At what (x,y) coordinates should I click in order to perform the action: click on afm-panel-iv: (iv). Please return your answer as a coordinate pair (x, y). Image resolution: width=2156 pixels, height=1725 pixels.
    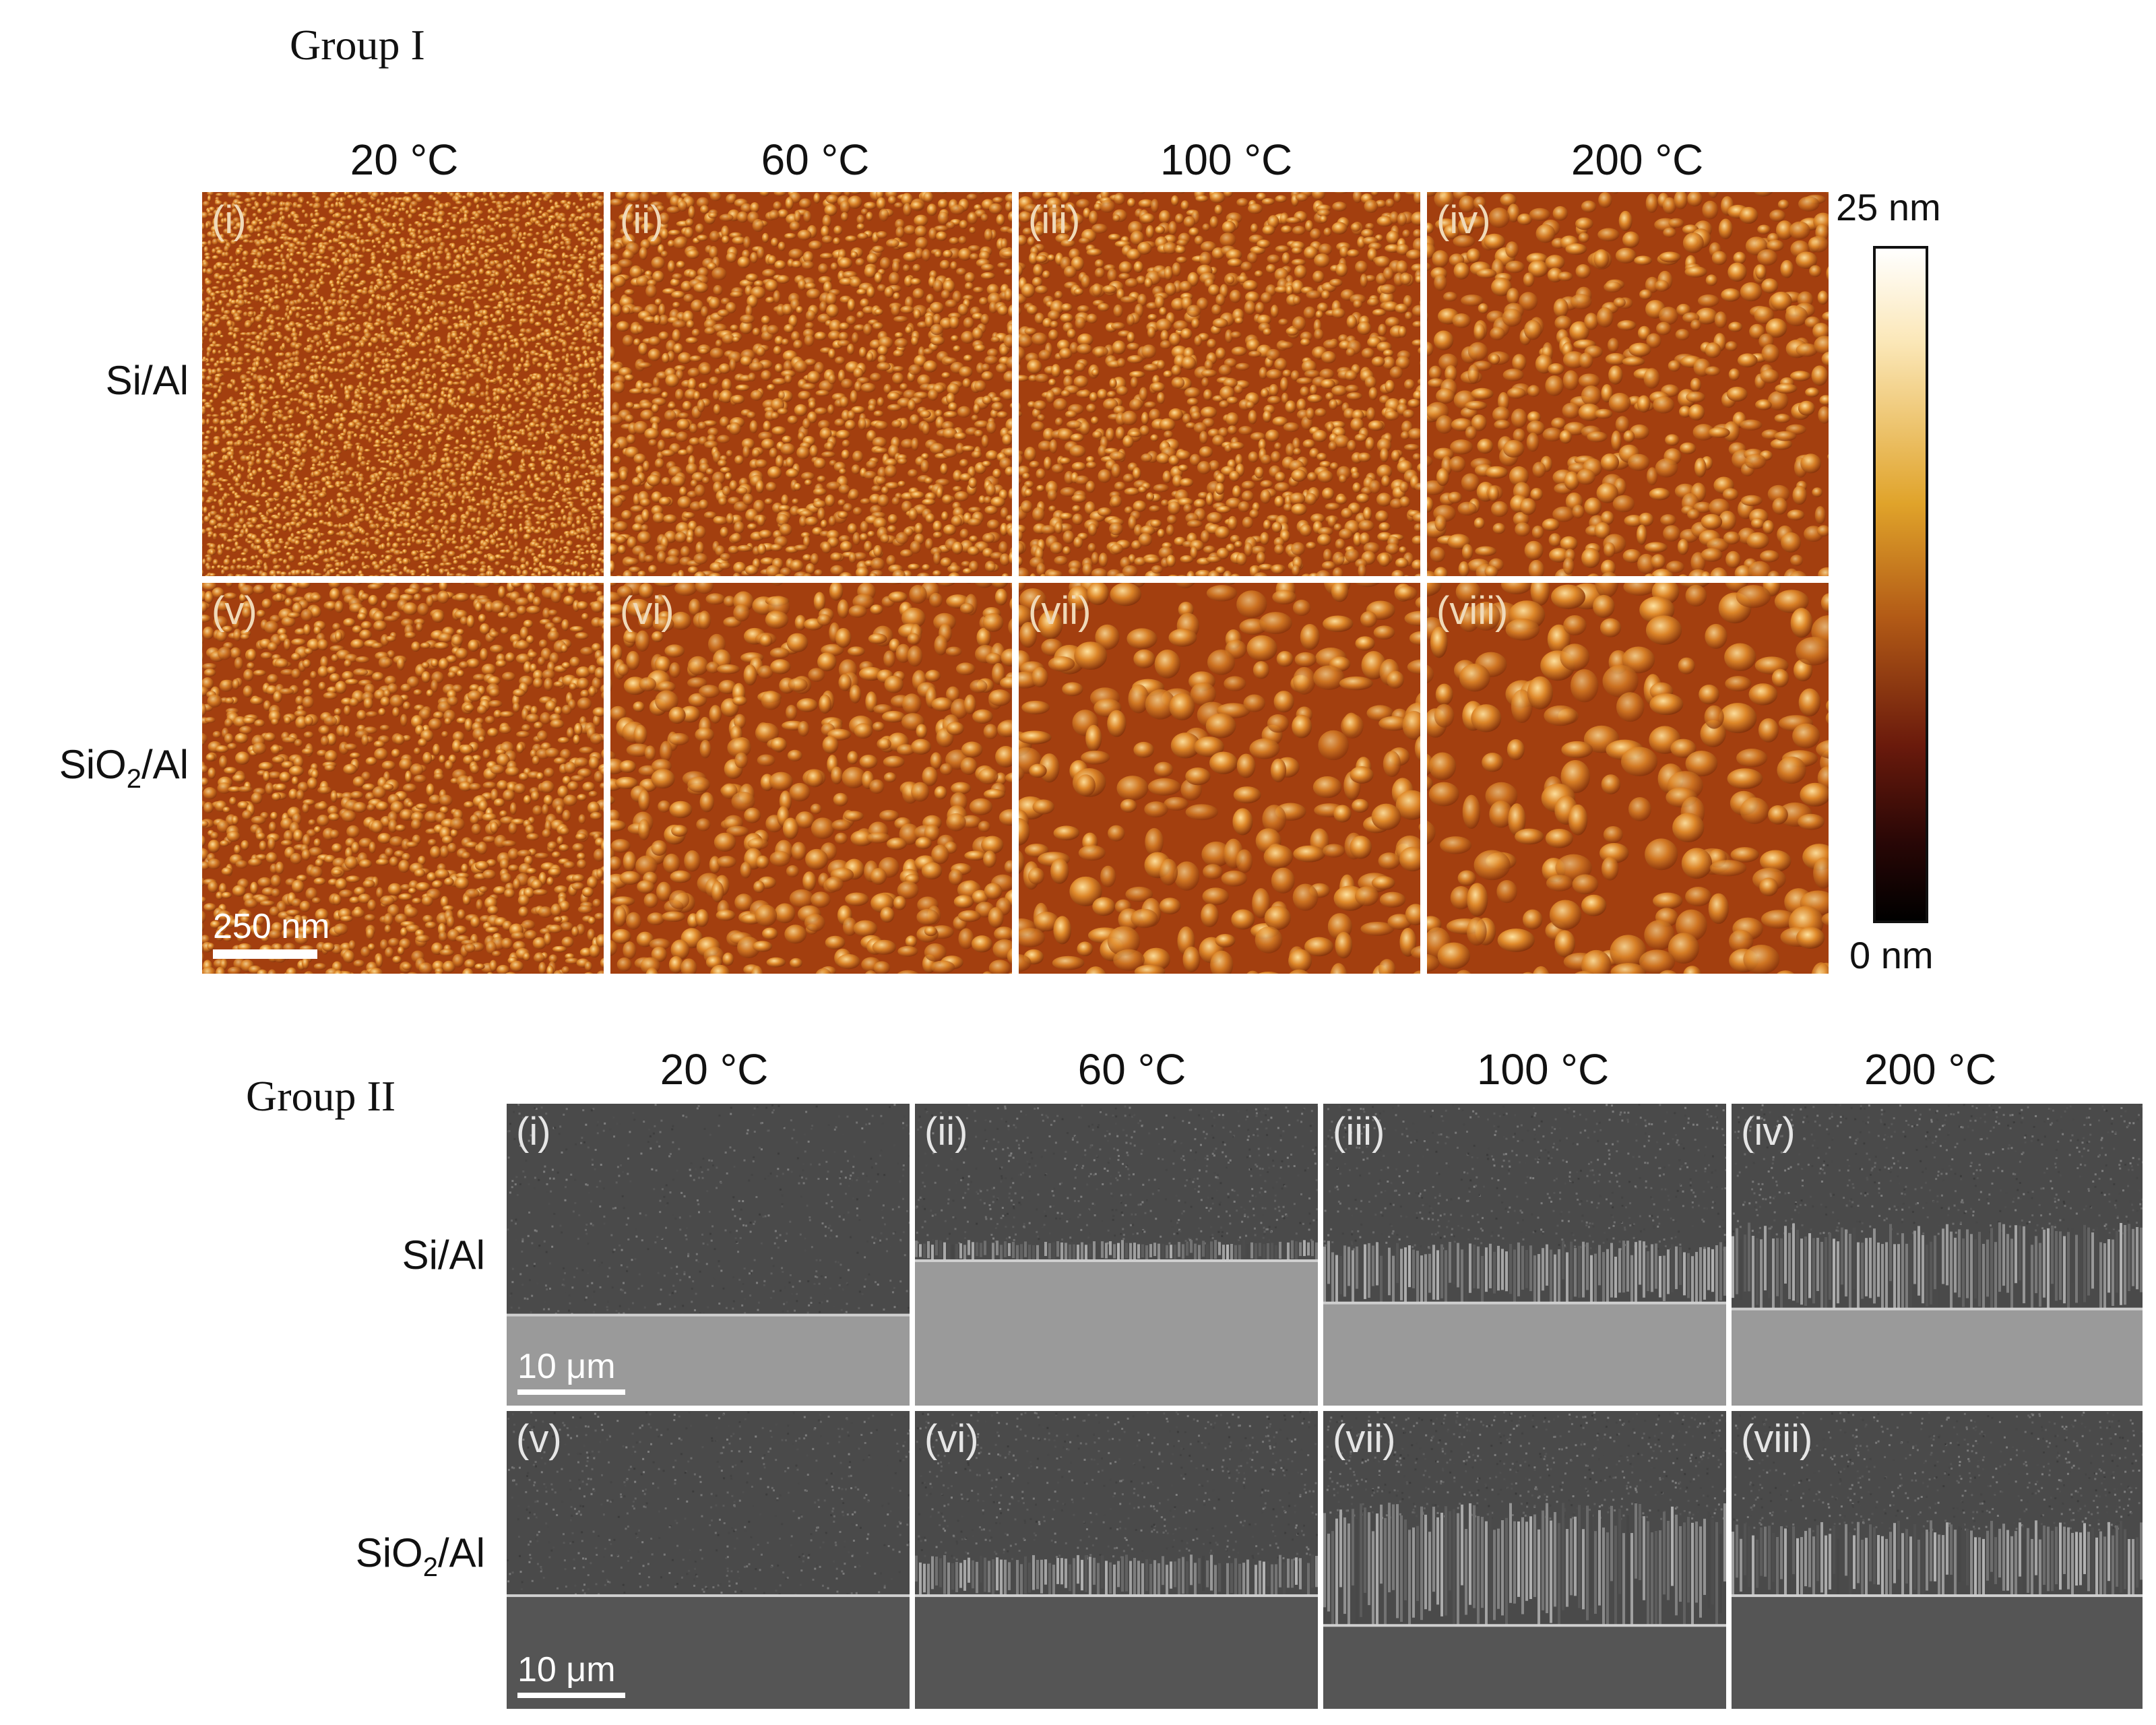
    Looking at the image, I should click on (1628, 384).